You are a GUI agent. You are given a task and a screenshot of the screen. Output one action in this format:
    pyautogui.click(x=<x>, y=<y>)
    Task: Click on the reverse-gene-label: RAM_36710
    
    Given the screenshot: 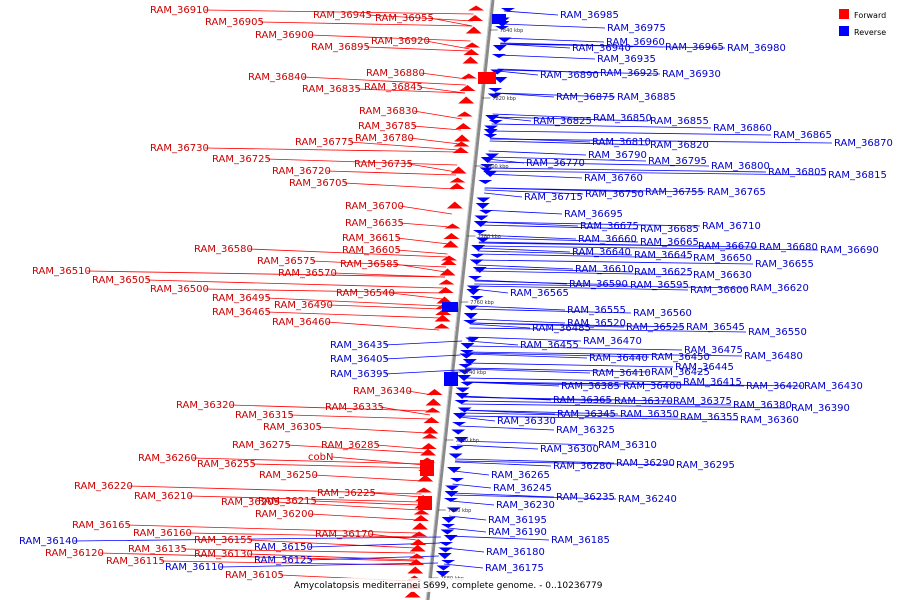 What is the action you would take?
    pyautogui.click(x=731, y=226)
    